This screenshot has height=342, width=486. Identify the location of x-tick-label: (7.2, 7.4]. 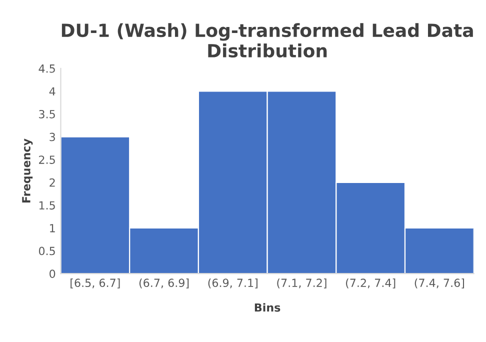
(371, 283).